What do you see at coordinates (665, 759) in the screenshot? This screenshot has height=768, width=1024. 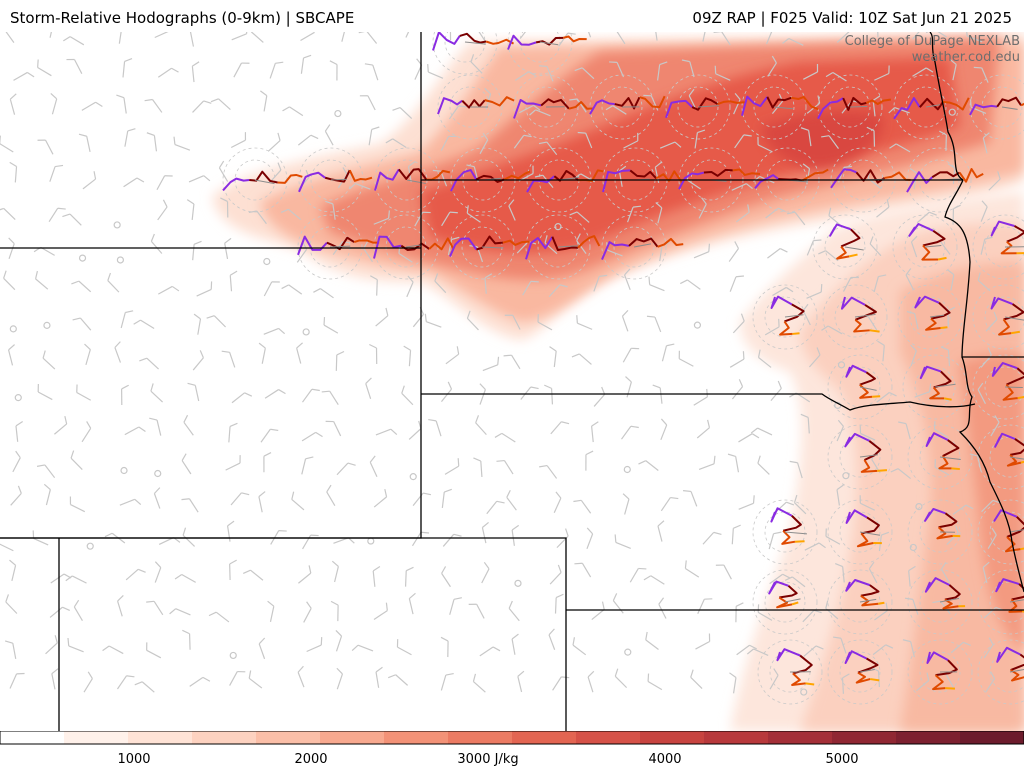 I see `colorbar-label-4000: 4000` at bounding box center [665, 759].